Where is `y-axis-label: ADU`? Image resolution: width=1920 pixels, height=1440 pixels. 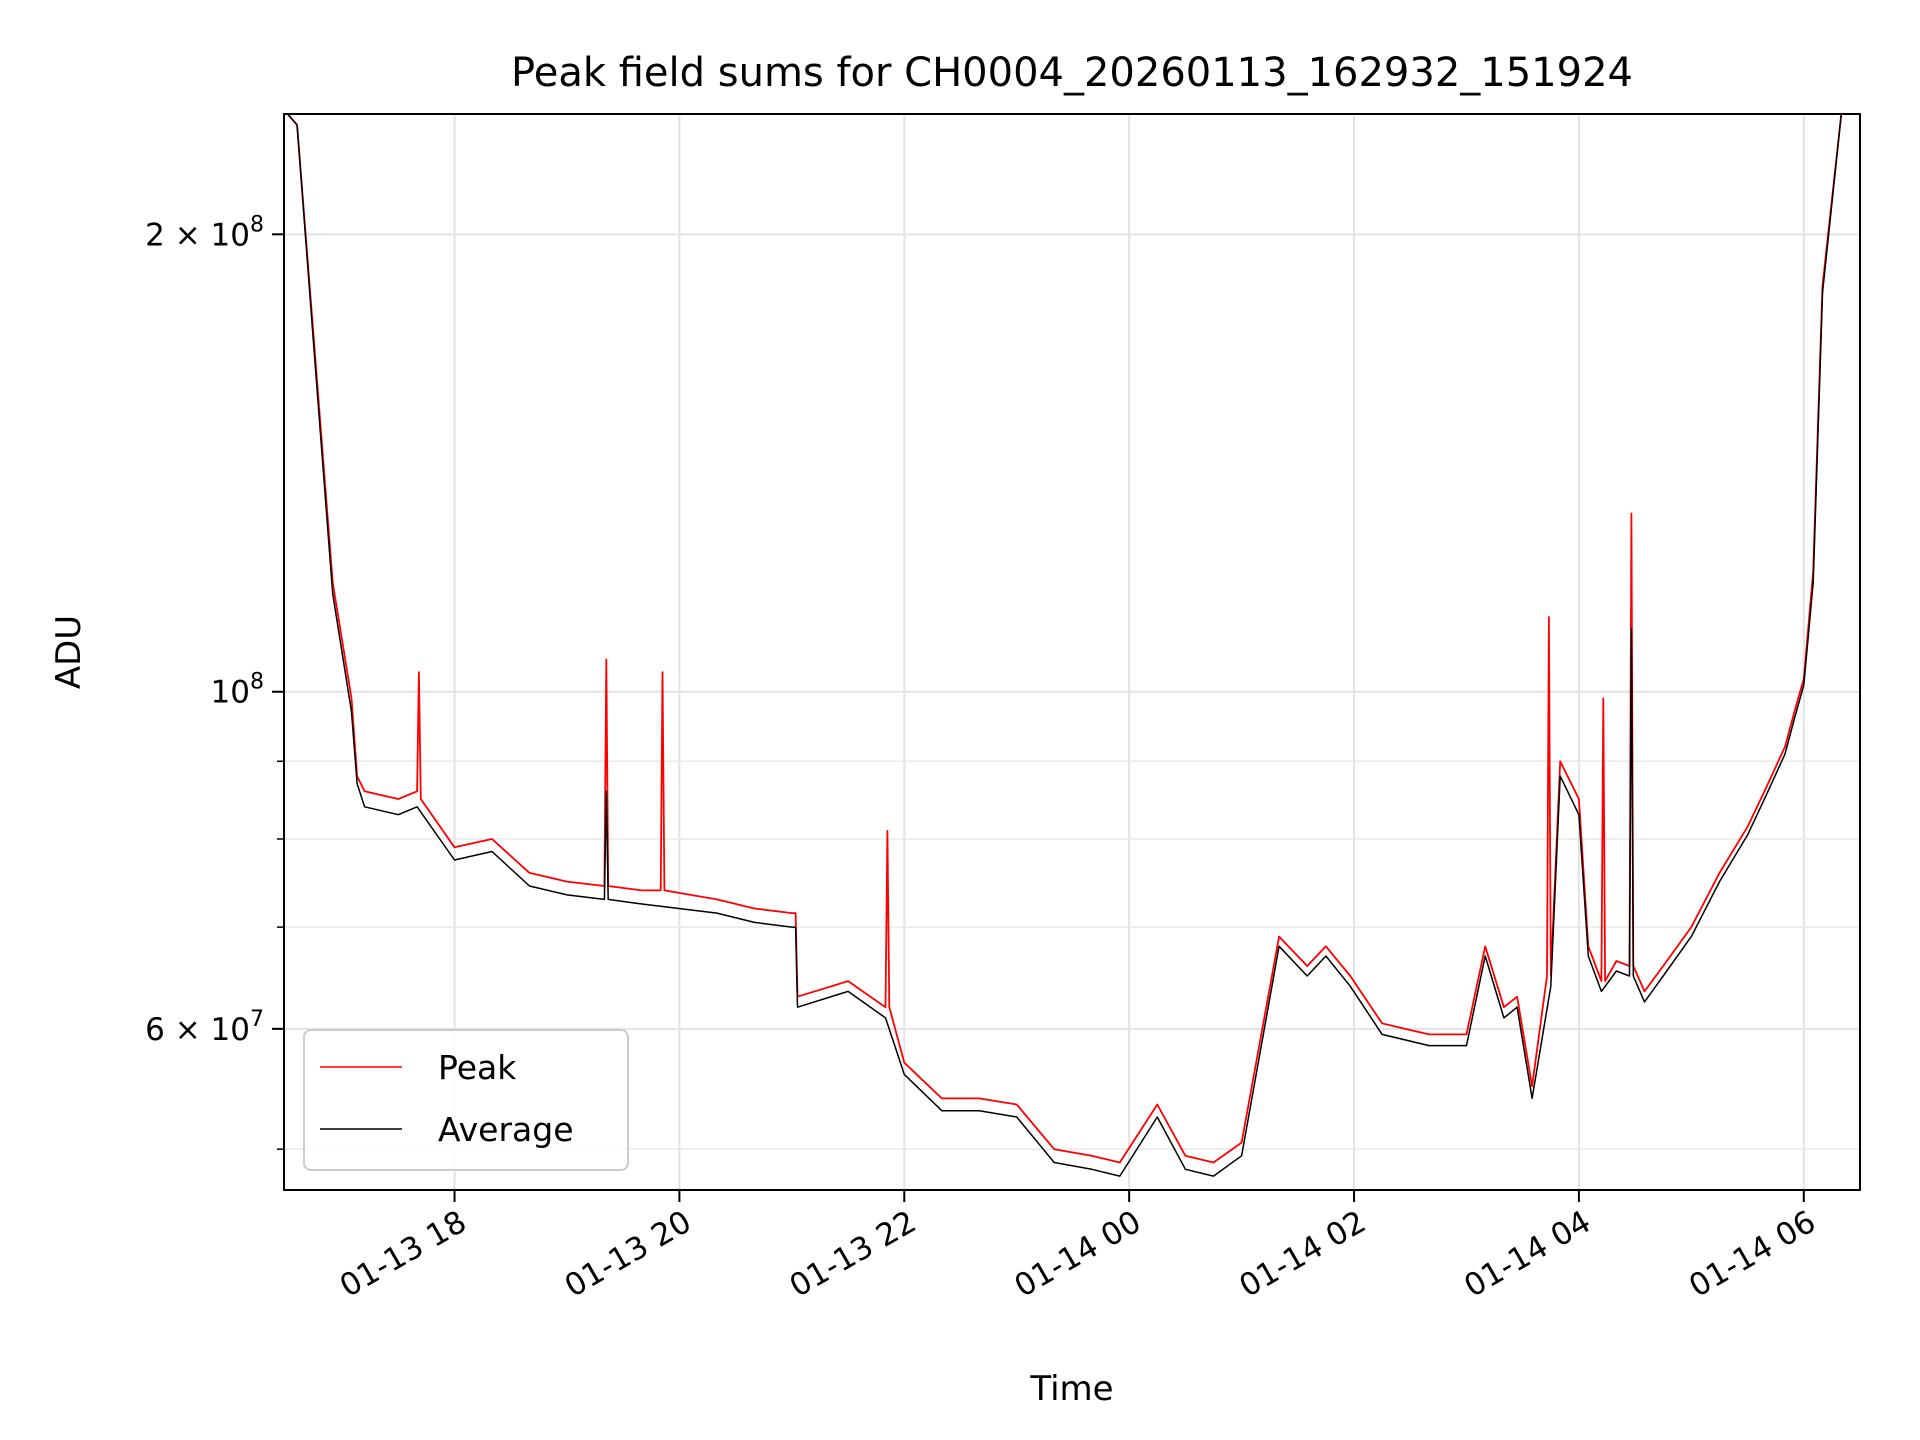
y-axis-label: ADU is located at coordinates (69, 652).